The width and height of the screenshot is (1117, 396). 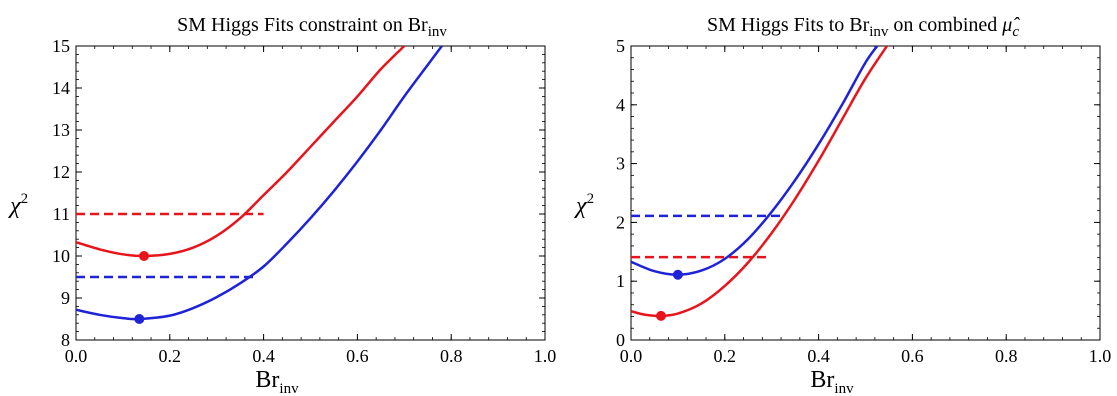 I want to click on y-tick-label: 0, so click(x=620, y=340).